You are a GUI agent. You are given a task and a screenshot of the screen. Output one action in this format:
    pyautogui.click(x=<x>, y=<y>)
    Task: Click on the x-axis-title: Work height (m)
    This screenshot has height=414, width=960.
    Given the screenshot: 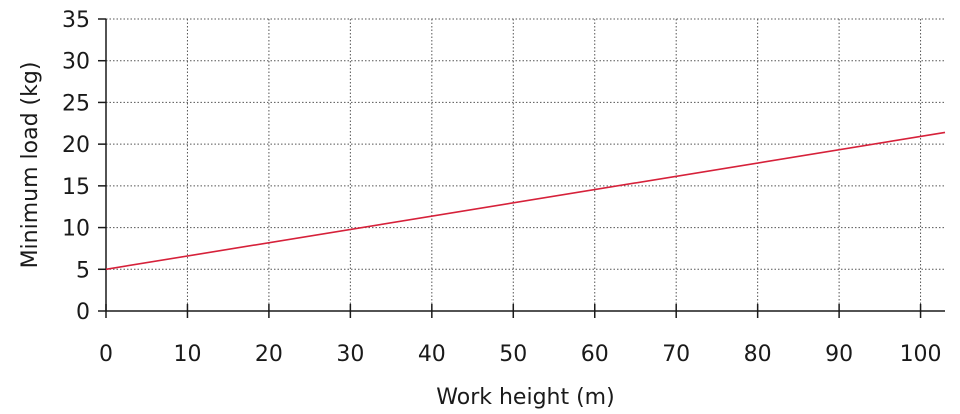 What is the action you would take?
    pyautogui.click(x=525, y=397)
    